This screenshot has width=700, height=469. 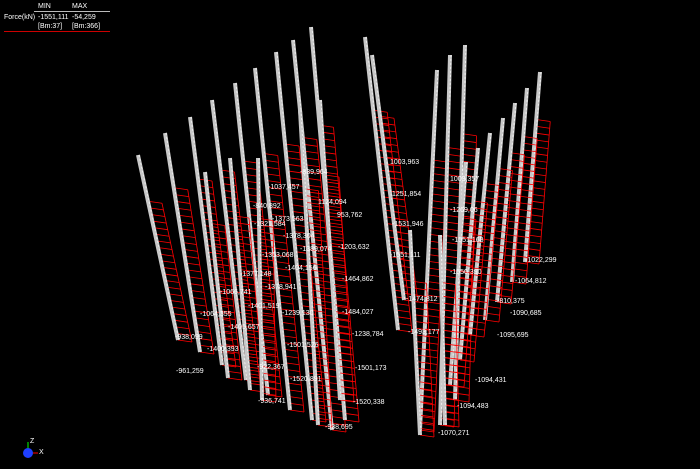 I want to click on force-value-label: -1378,304, so click(x=299, y=236).